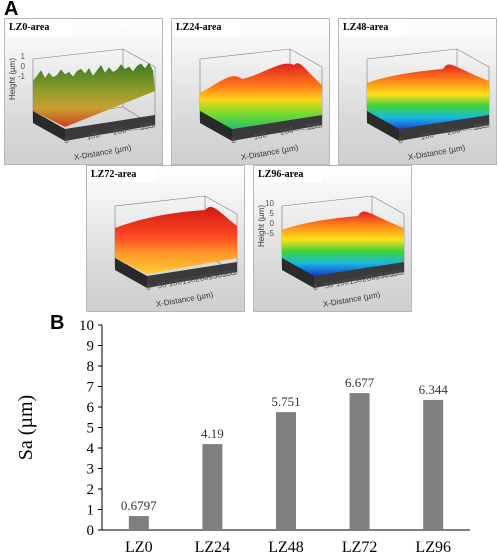  I want to click on bar-lz0, so click(138, 523).